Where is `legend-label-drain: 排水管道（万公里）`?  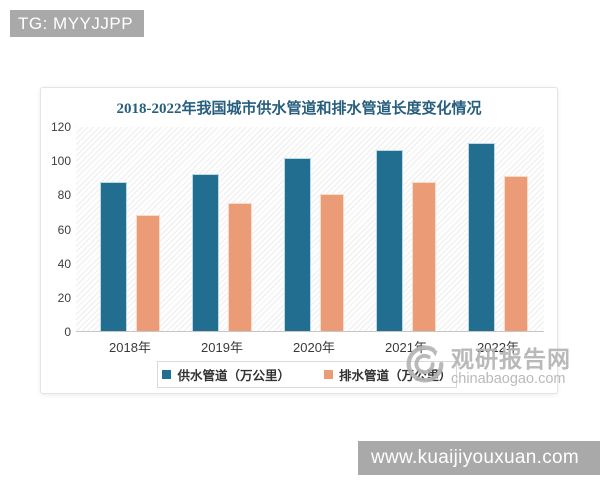 legend-label-drain: 排水管道（万公里） is located at coordinates (395, 376).